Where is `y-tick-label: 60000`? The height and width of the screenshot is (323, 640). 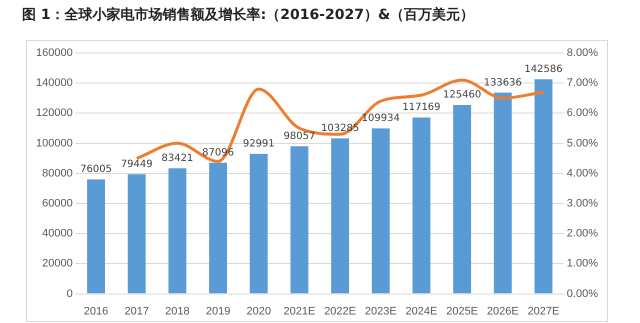
y-tick-label: 60000 is located at coordinates (57, 204).